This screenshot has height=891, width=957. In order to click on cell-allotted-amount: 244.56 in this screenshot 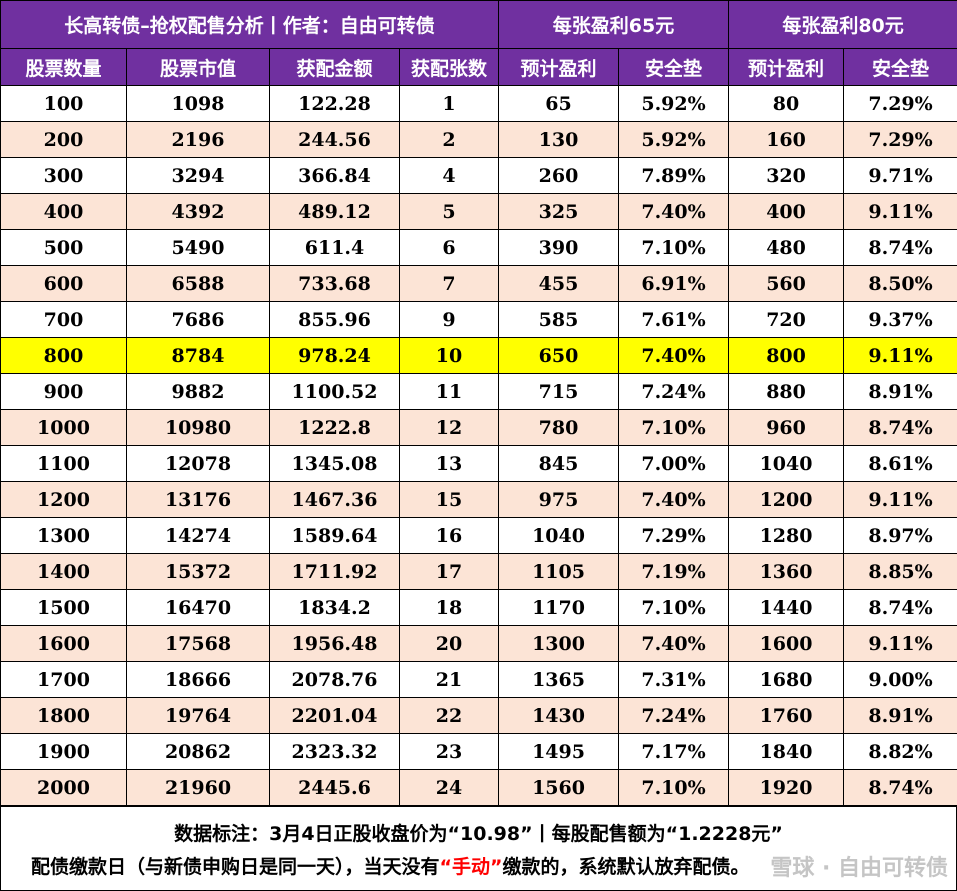, I will do `click(335, 140)`.